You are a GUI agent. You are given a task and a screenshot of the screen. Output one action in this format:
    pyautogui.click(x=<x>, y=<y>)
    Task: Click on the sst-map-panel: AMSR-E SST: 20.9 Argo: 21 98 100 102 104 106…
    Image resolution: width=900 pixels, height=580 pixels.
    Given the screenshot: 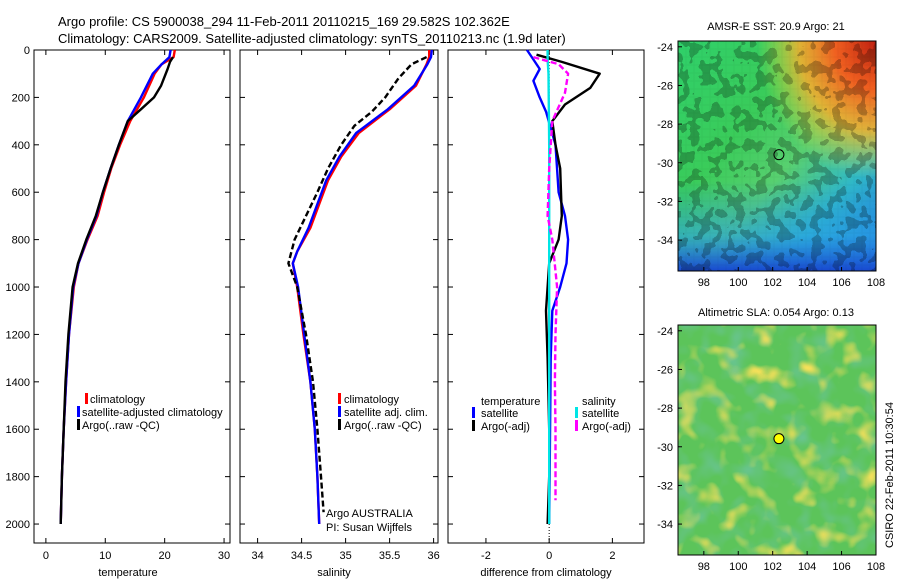 What is the action you would take?
    pyautogui.click(x=771, y=155)
    